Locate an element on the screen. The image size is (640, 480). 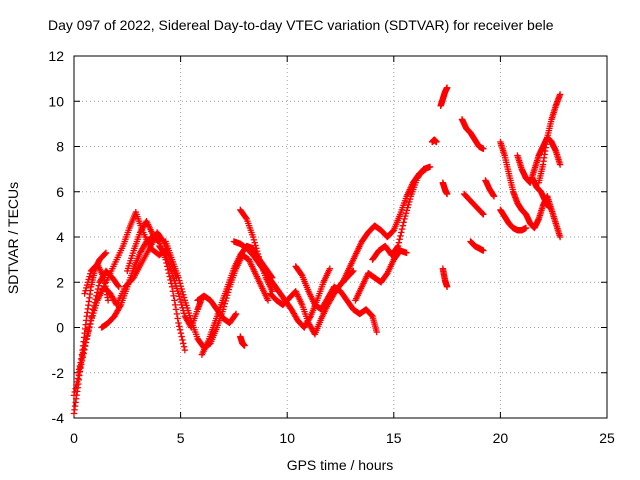
y-tick-label: 6 is located at coordinates (60, 192).